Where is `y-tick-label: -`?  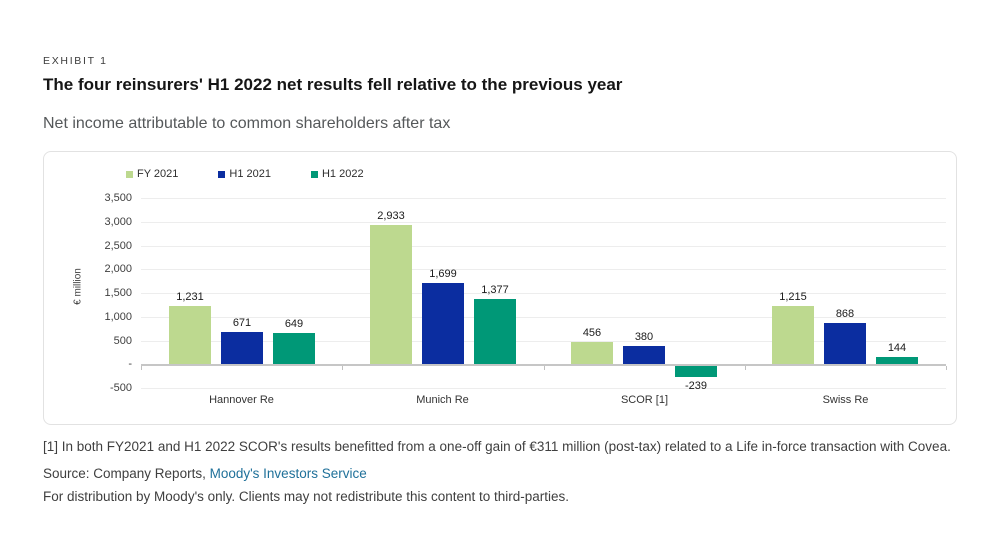 y-tick-label: - is located at coordinates (130, 364).